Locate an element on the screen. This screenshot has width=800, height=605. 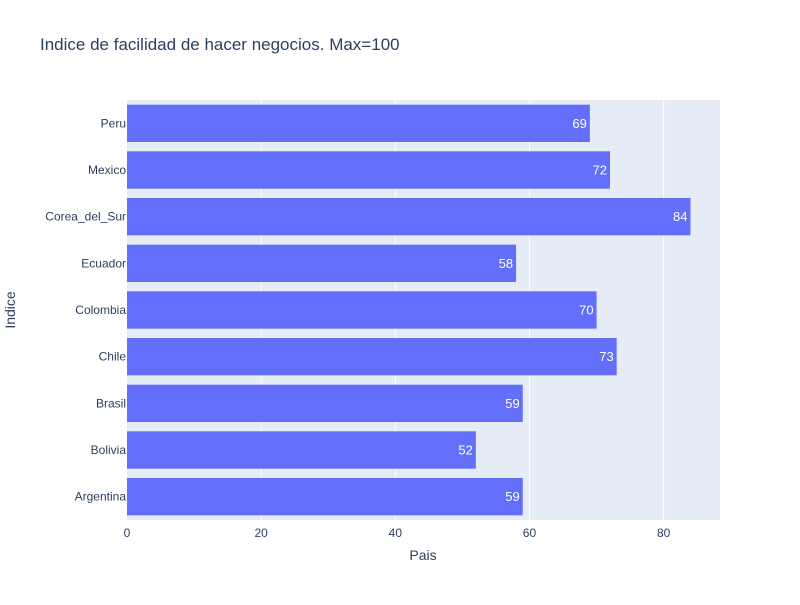
y-tick-label: Corea_del_Sur is located at coordinates (85, 217).